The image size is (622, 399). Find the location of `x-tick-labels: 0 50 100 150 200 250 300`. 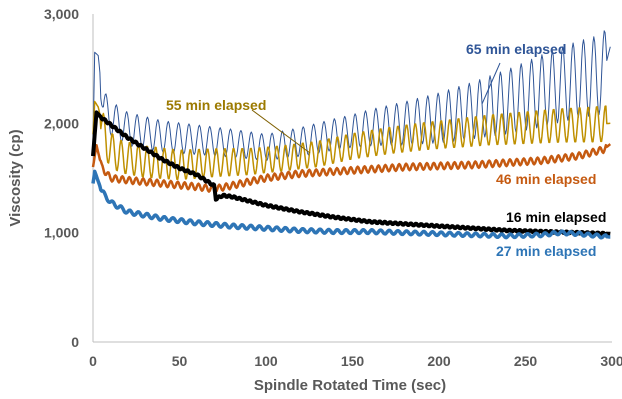

x-tick-labels: 0 50 100 150 200 250 300 is located at coordinates (355, 361).